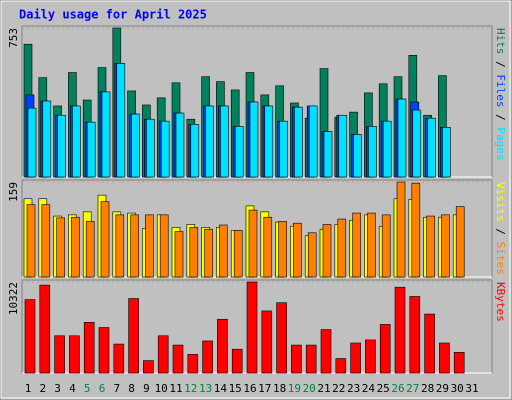 Image resolution: width=512 pixels, height=400 pixels. Describe the element at coordinates (72, 388) in the screenshot. I see `x-tick-label: 4` at that location.